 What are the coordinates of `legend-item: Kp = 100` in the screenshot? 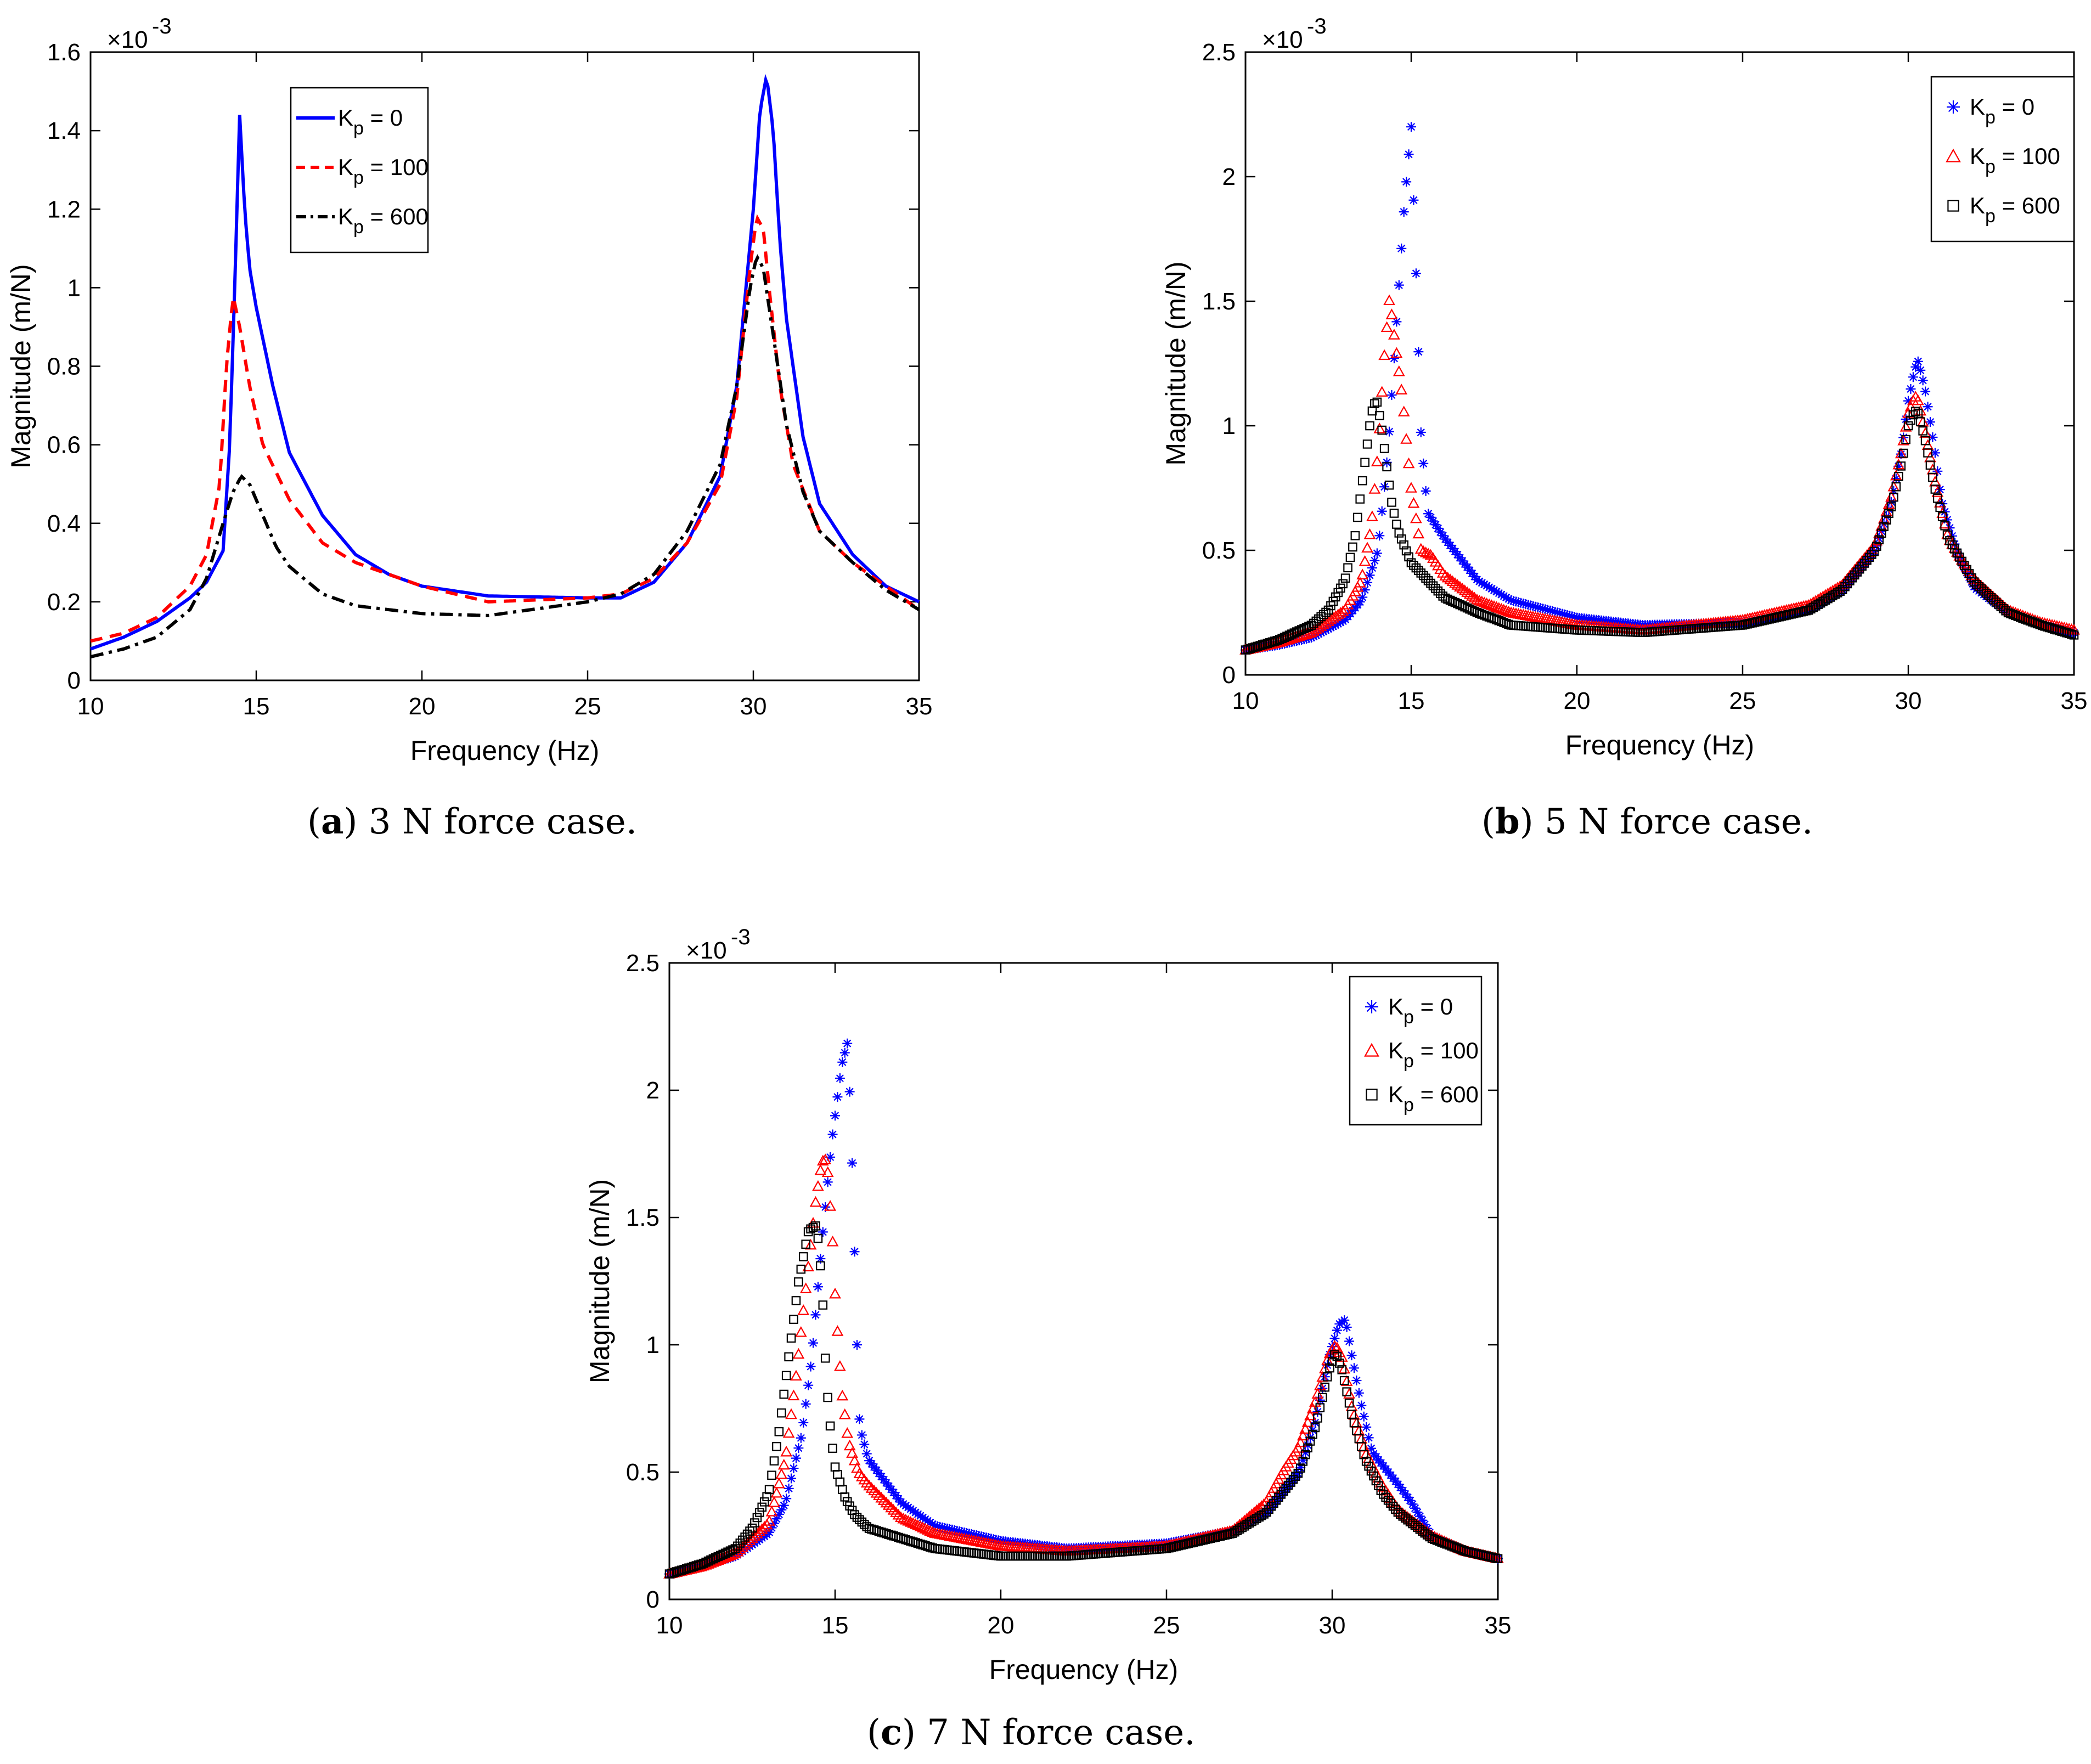 It's located at (1421, 1055).